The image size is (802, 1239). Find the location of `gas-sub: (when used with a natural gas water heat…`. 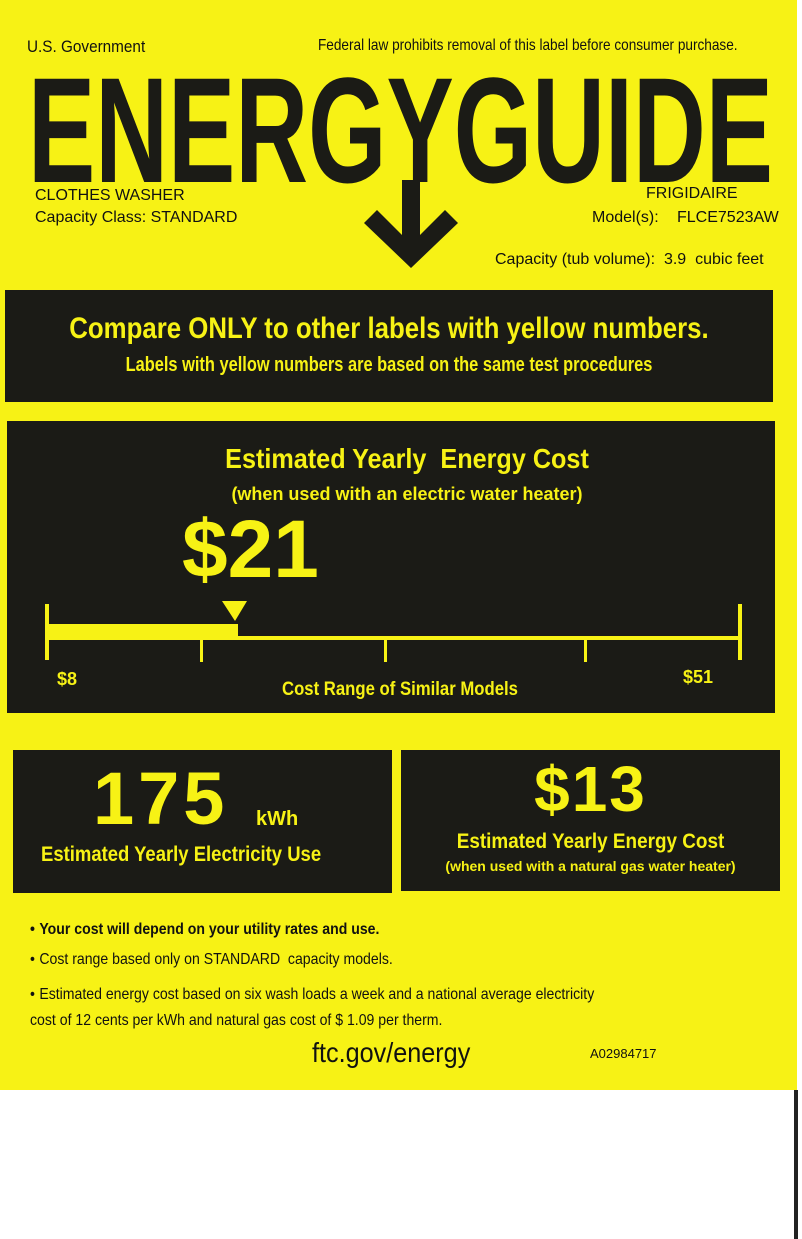

gas-sub: (when used with a natural gas water heat… is located at coordinates (590, 866).